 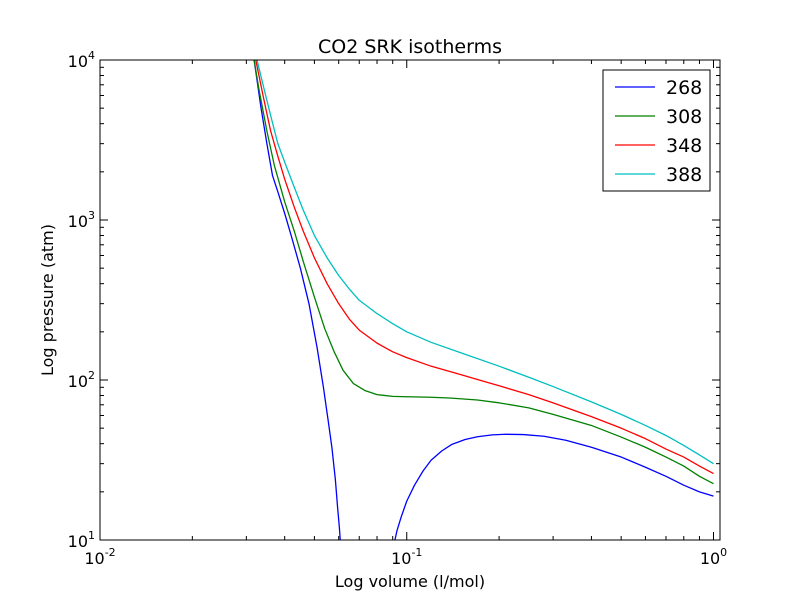 I want to click on y-axis-label: Log pressure (atm), so click(x=47, y=300).